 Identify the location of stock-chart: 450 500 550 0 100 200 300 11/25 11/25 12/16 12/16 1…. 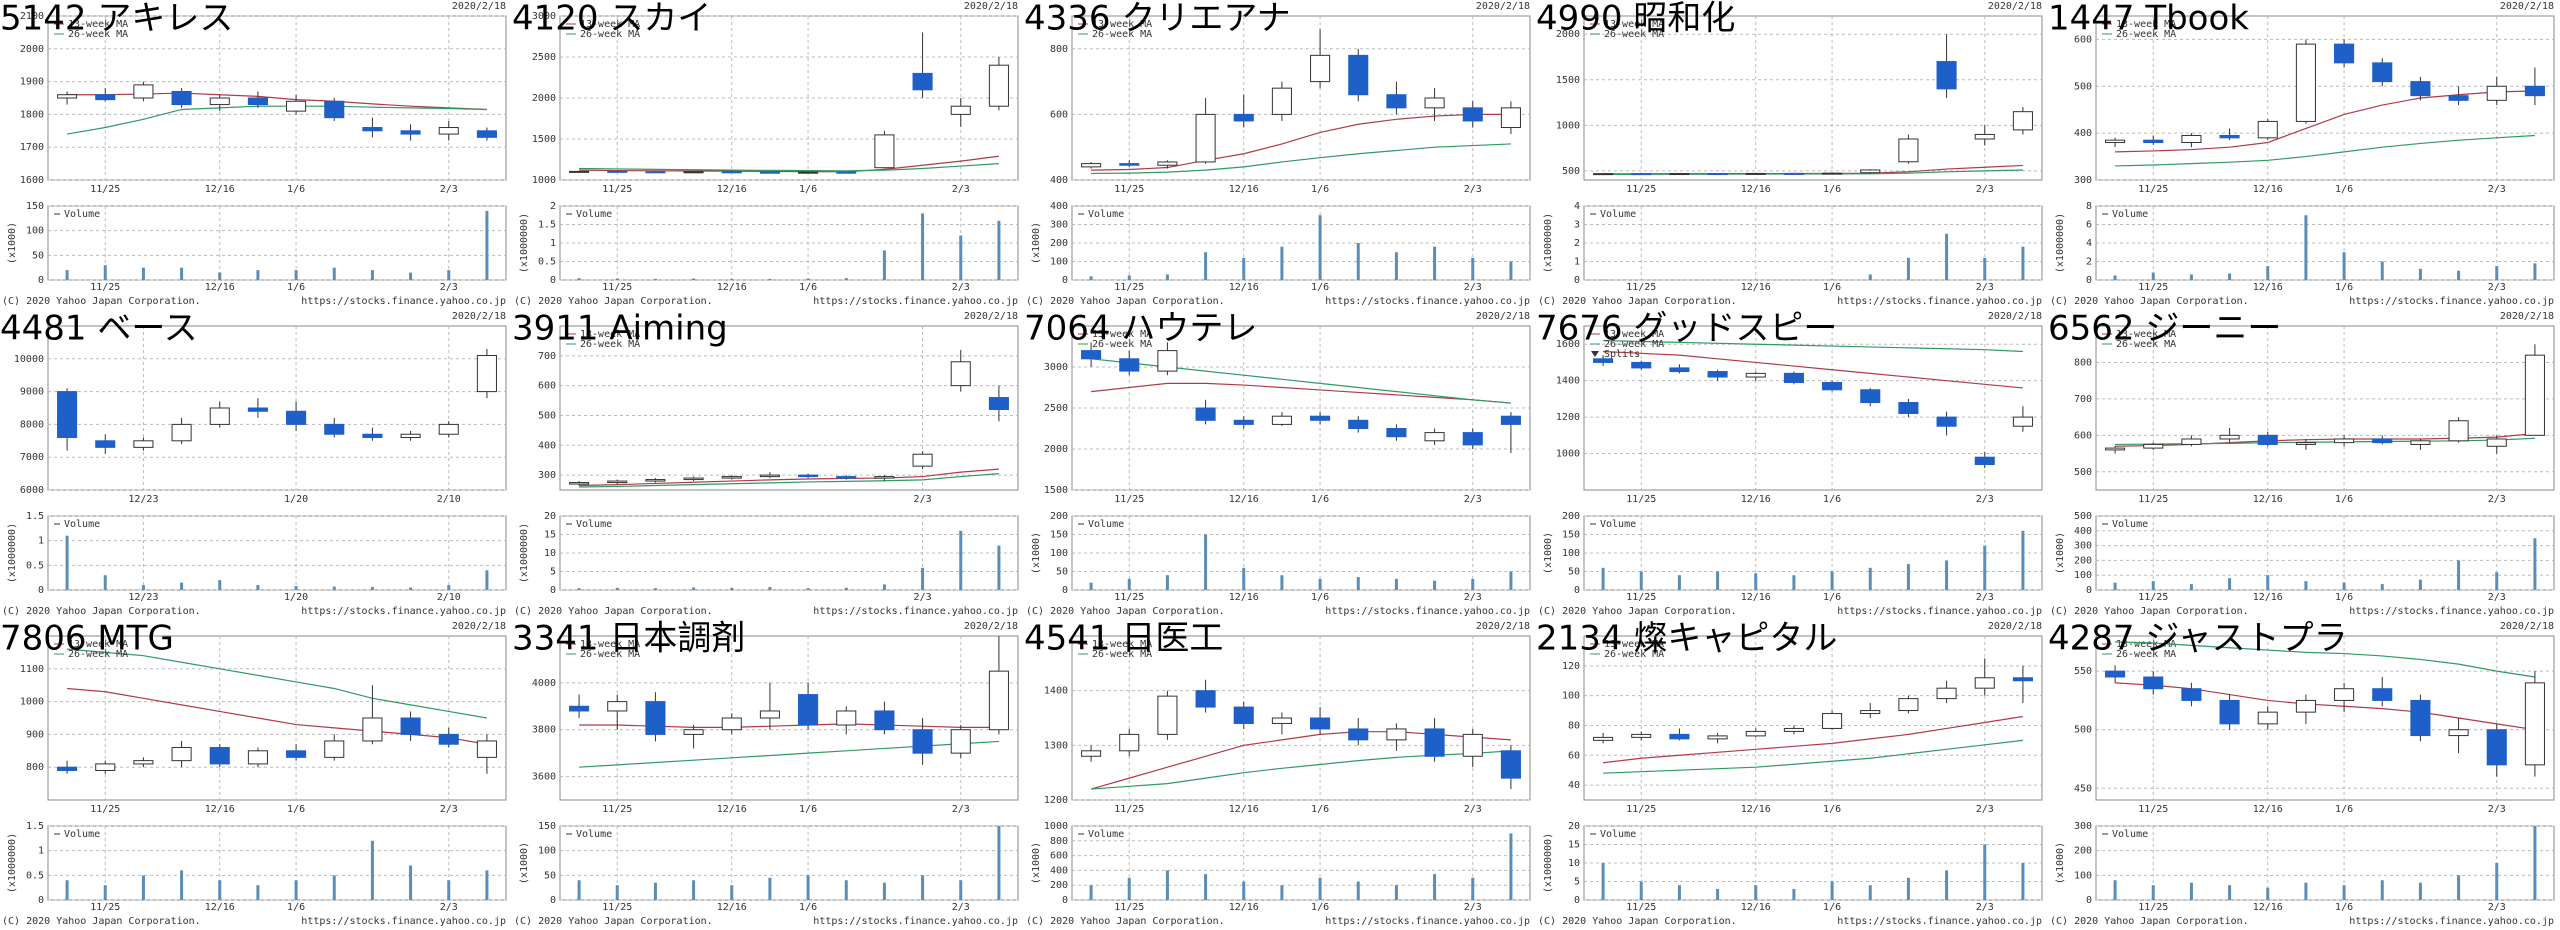
(2301, 773).